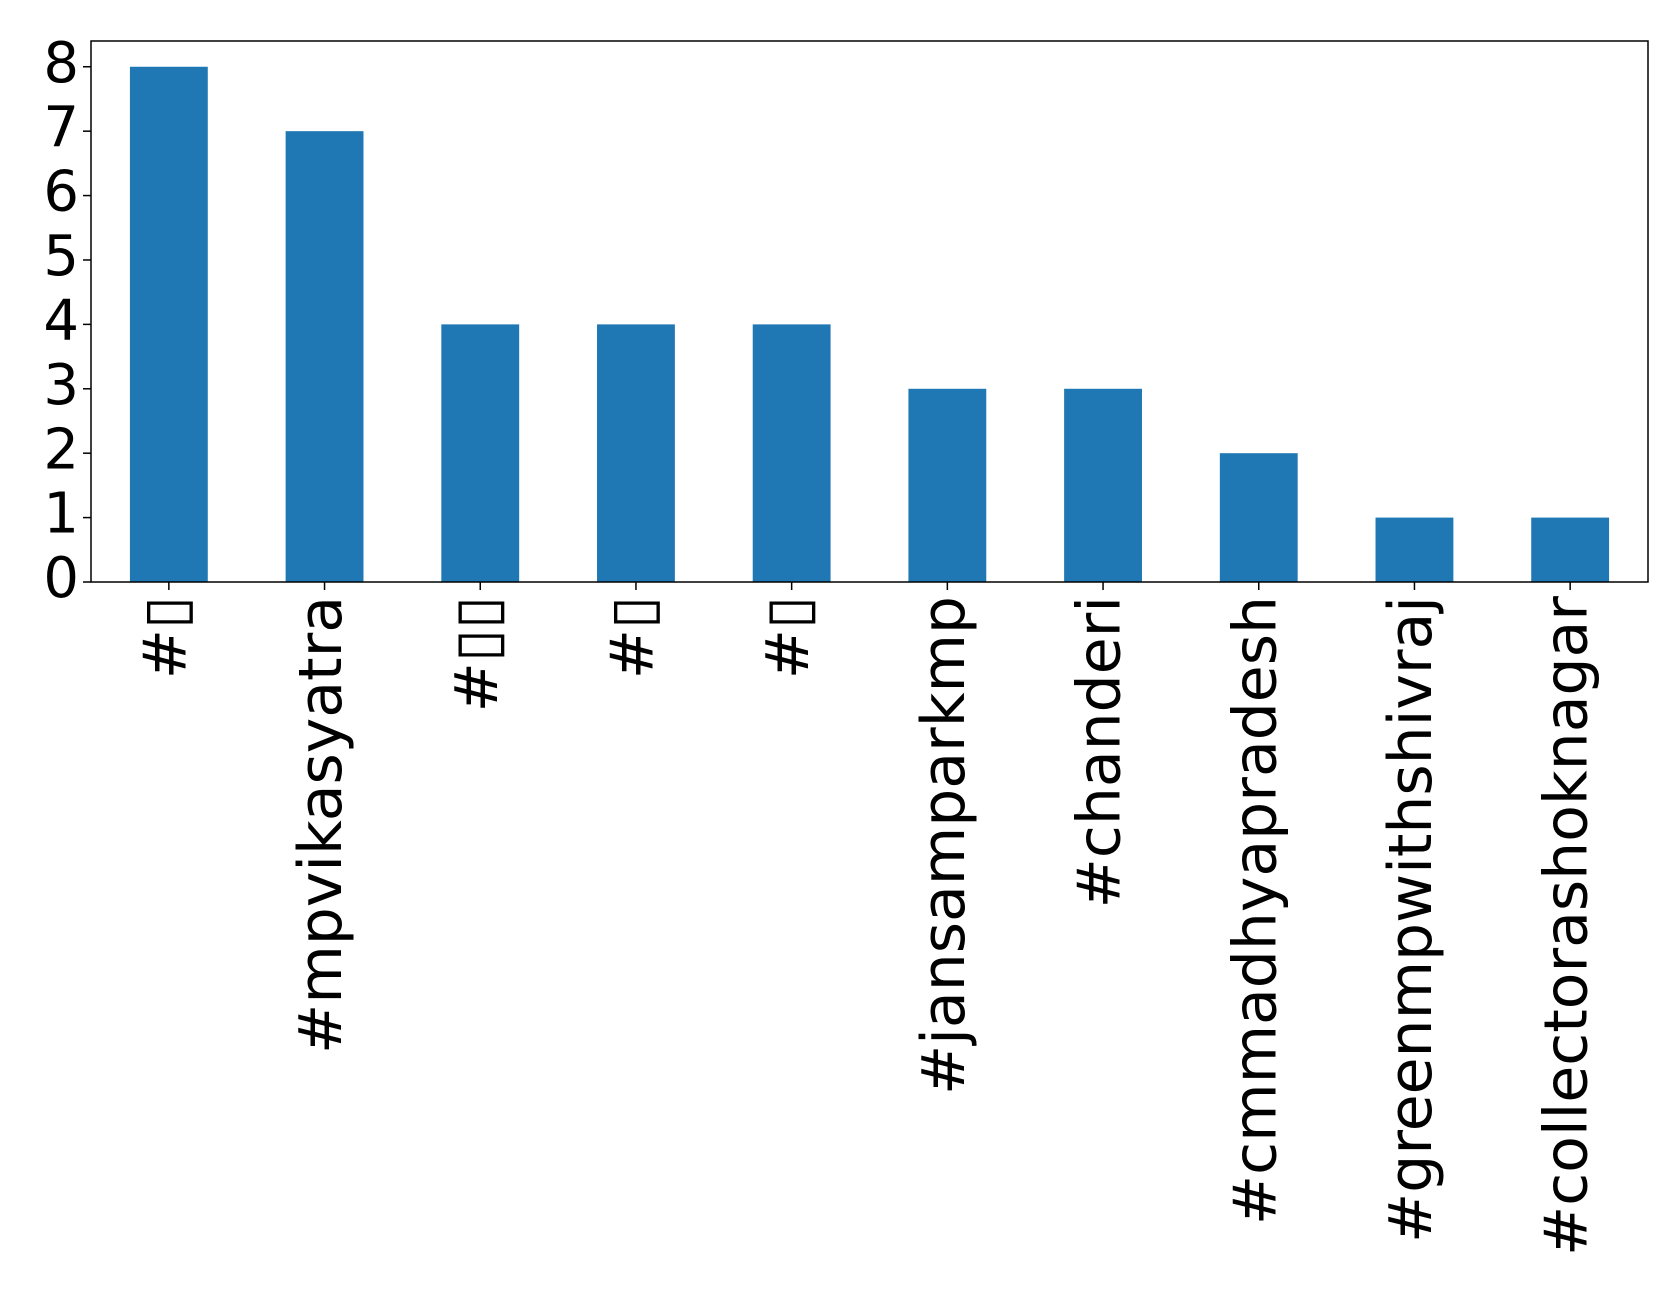  Describe the element at coordinates (1567, 926) in the screenshot. I see `x-tick-label: #collectorashoknagar` at that location.